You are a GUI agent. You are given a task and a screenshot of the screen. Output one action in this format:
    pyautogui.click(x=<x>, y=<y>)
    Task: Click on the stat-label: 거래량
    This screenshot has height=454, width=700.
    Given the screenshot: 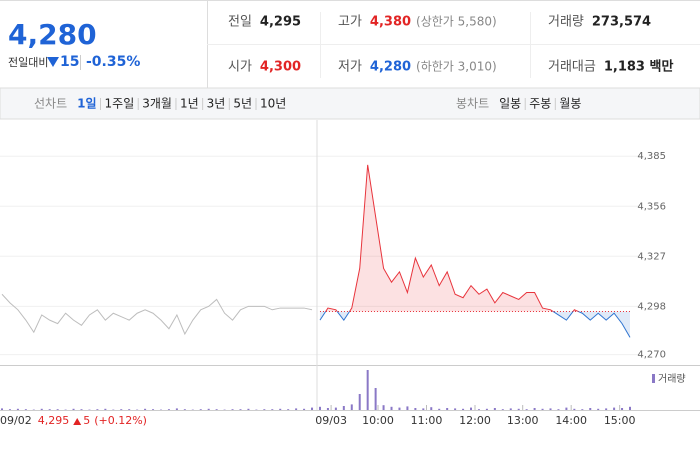 What is the action you would take?
    pyautogui.click(x=566, y=22)
    